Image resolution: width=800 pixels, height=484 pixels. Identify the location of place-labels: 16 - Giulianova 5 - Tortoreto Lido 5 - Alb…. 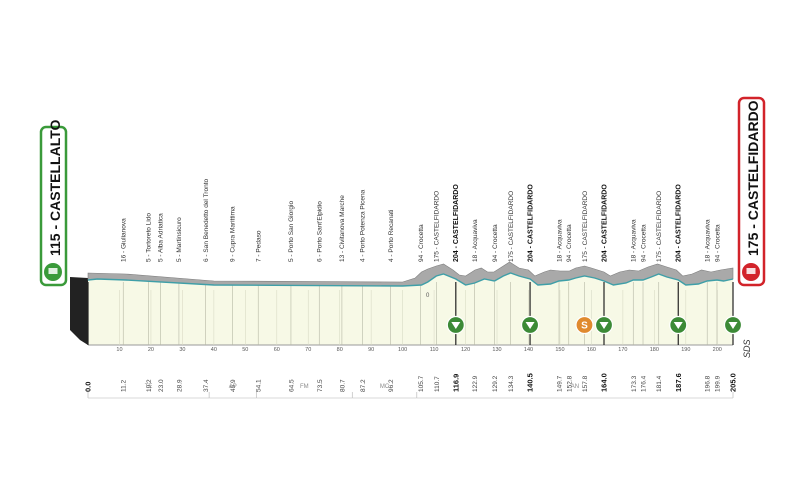
(421, 220).